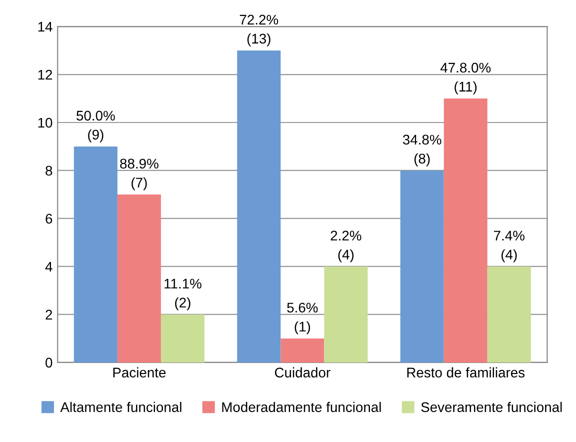  I want to click on y-tick-label: 12, so click(45, 75).